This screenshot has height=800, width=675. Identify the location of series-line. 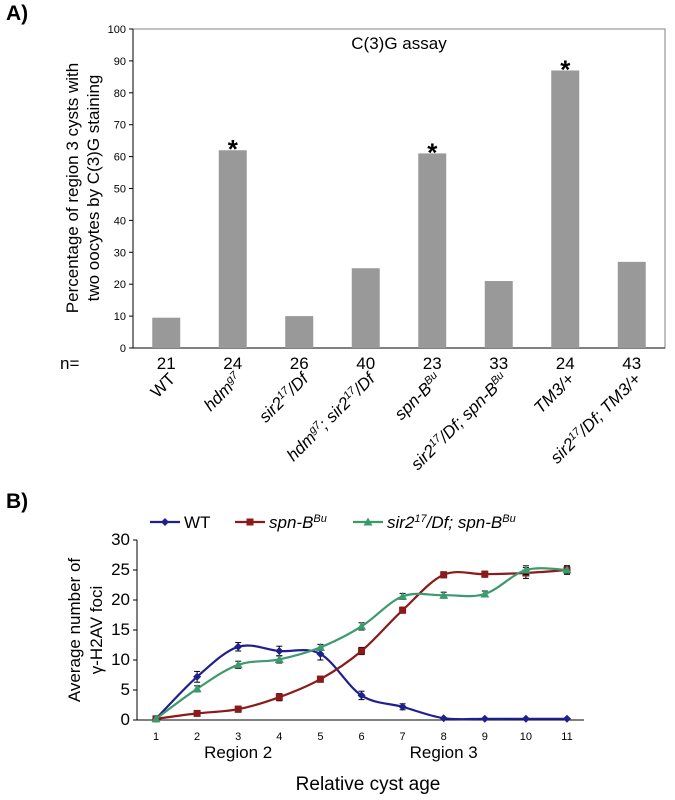
(361, 682).